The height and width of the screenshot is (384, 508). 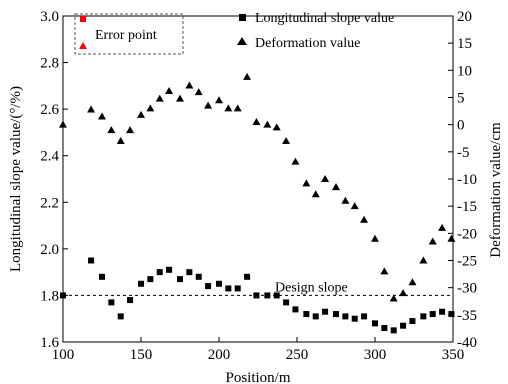 I want to click on x-tick-label: 100, so click(x=63, y=355).